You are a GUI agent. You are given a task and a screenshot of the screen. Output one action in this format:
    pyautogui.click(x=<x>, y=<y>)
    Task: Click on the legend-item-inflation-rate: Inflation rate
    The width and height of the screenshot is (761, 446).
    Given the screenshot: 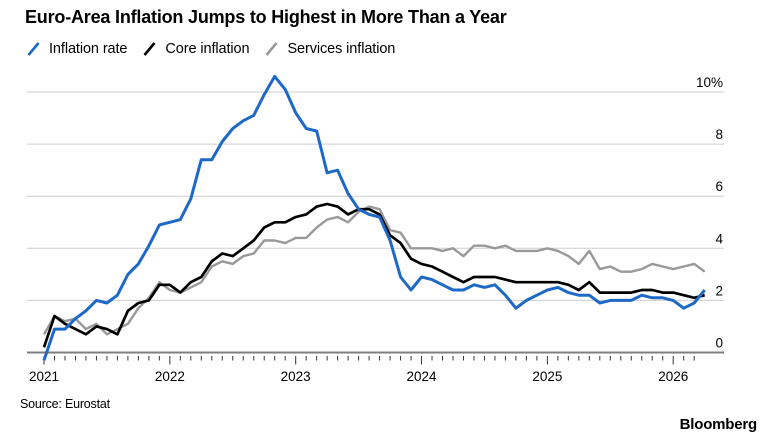 What is the action you would take?
    pyautogui.click(x=77, y=49)
    